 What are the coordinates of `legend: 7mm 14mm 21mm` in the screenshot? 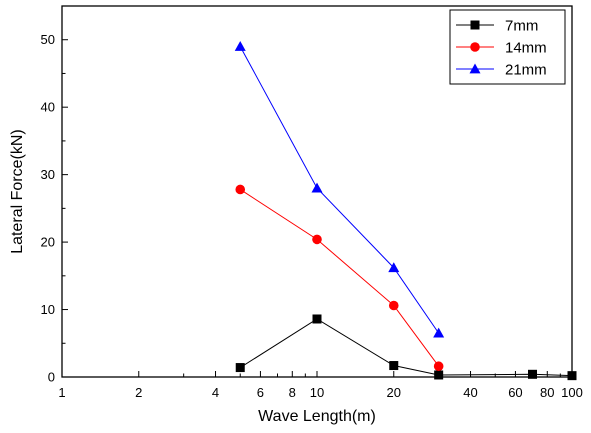 It's located at (507, 47).